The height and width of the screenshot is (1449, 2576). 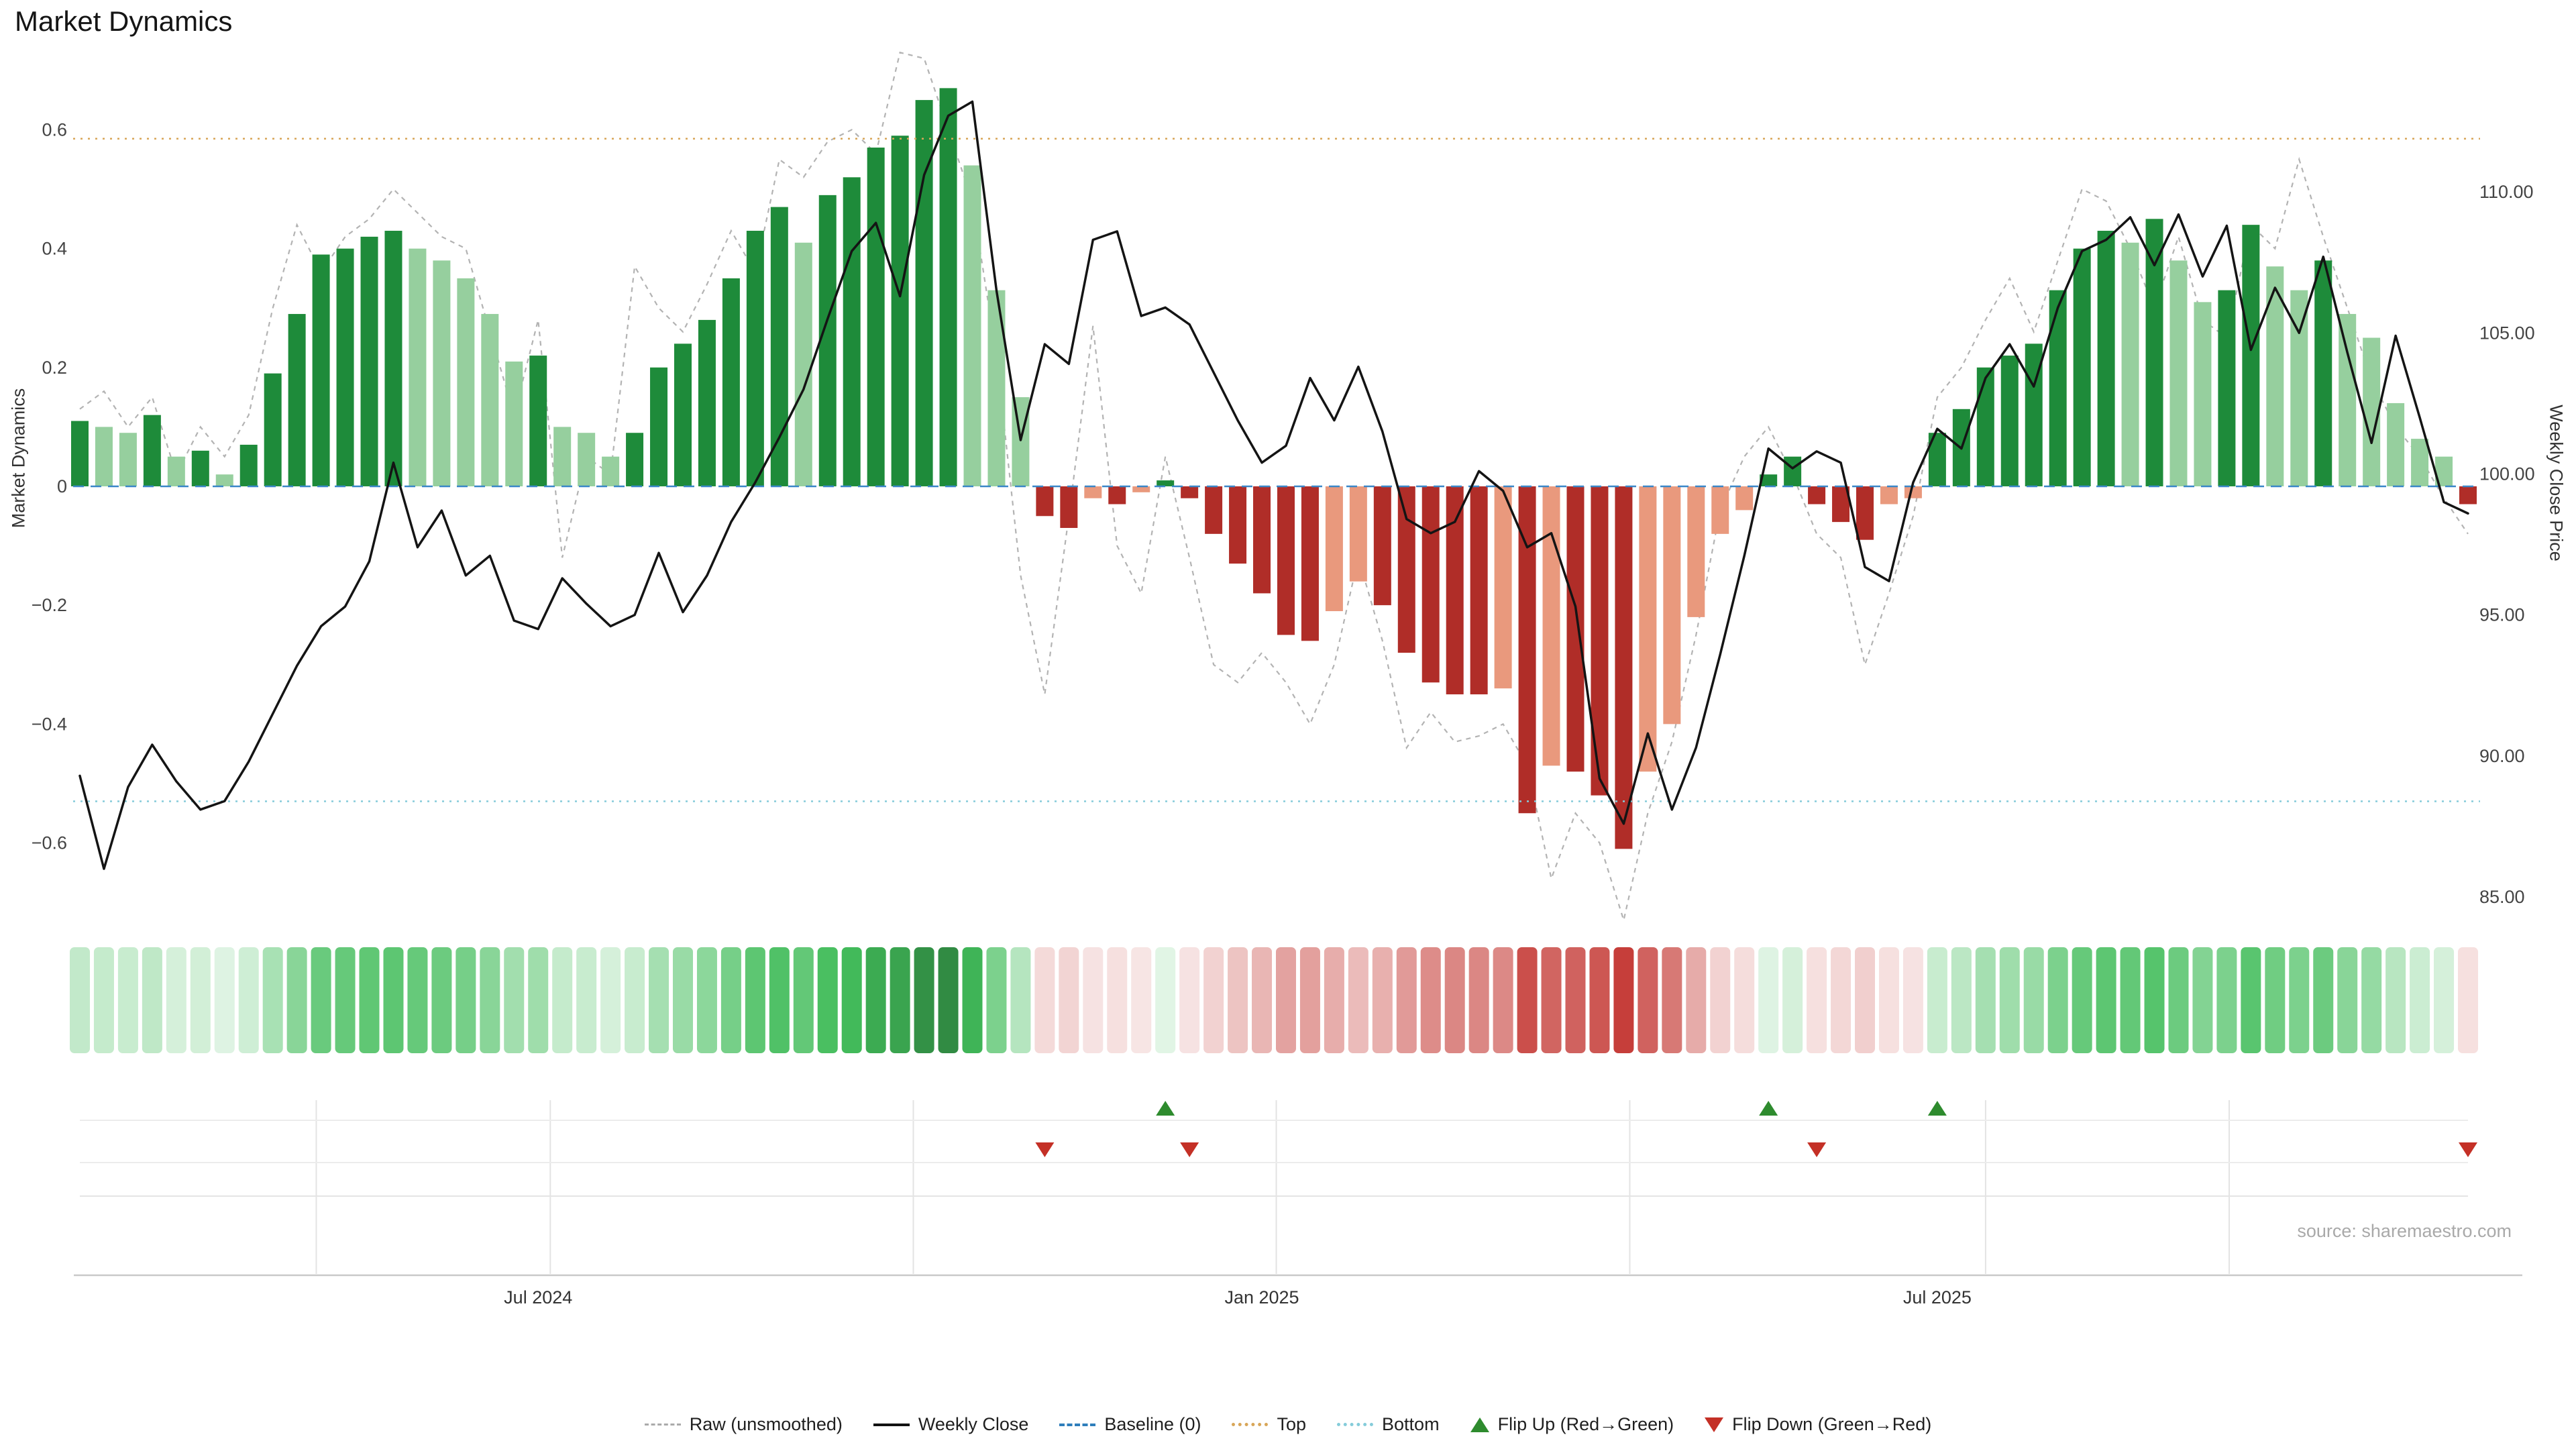 What do you see at coordinates (1292, 1424) in the screenshot?
I see `legend-label: Top` at bounding box center [1292, 1424].